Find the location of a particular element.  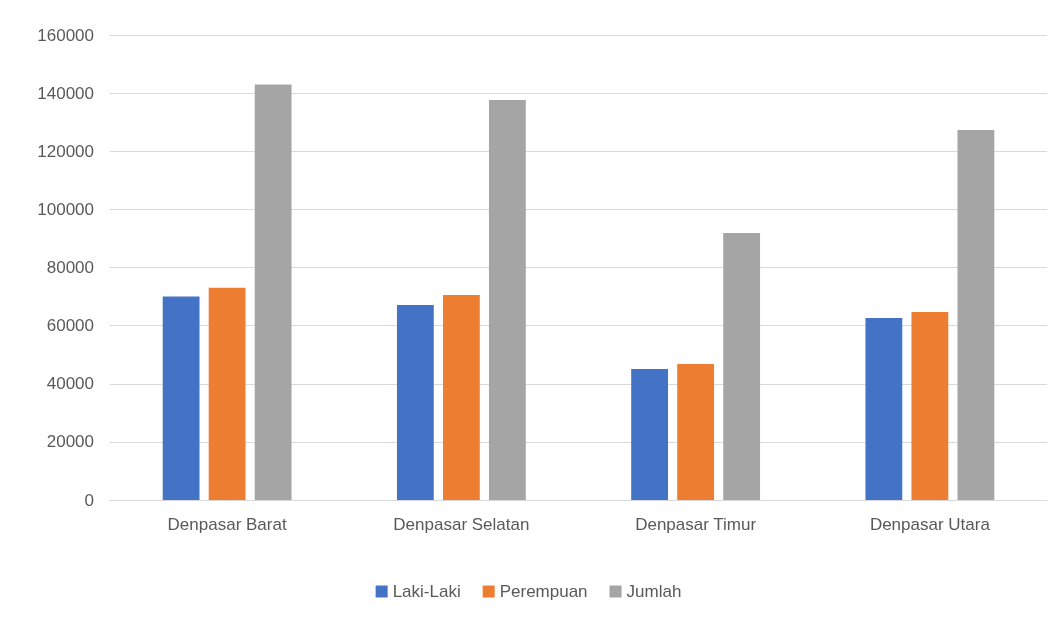

y-tick-label: 40000 is located at coordinates (70, 384).